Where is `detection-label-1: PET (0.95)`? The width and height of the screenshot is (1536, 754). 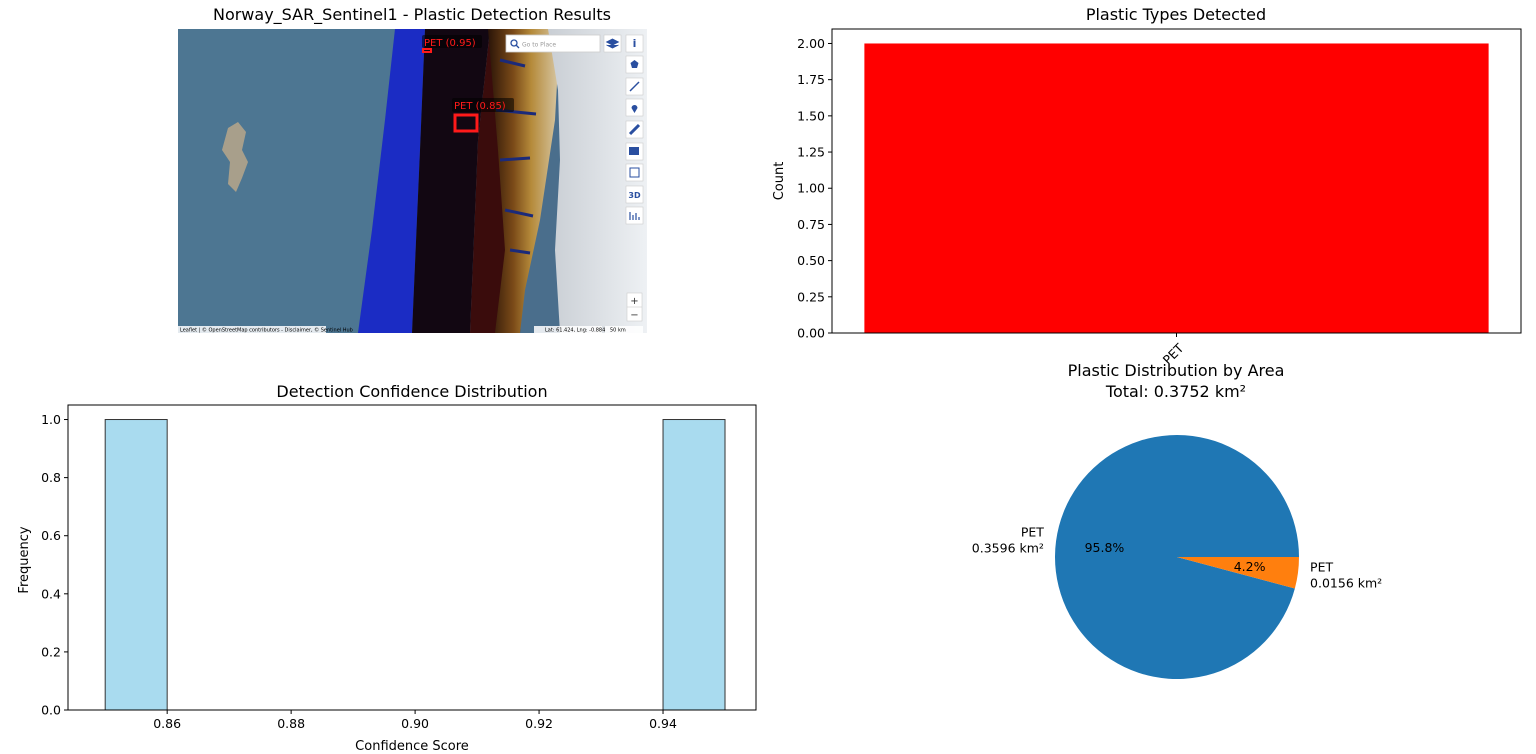 detection-label-1: PET (0.95) is located at coordinates (450, 43).